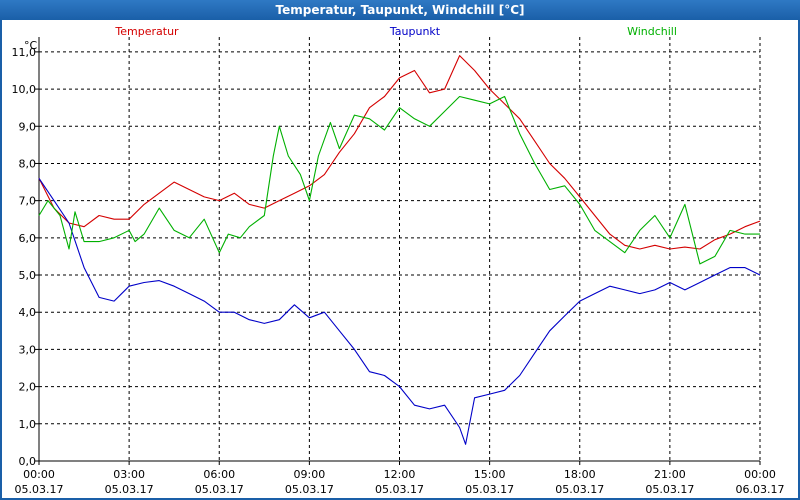  What do you see at coordinates (400, 10) in the screenshot?
I see `window-title: Temperatur, Taupunkt, Windchill [°C]` at bounding box center [400, 10].